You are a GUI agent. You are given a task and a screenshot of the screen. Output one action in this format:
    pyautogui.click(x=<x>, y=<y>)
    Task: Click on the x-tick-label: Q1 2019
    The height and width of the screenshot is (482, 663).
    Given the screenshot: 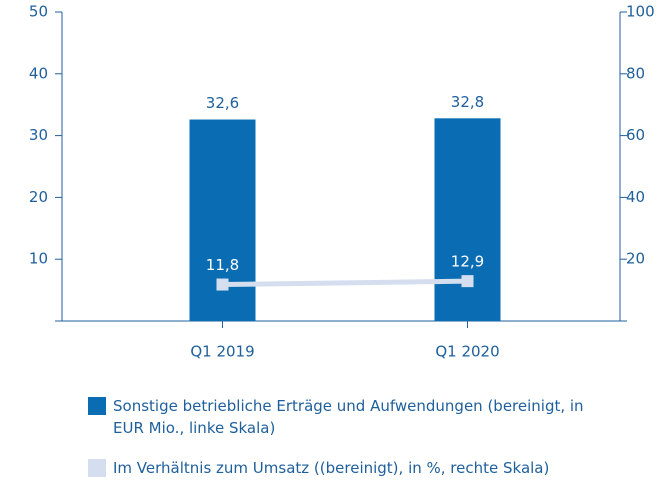 What is the action you would take?
    pyautogui.click(x=222, y=352)
    